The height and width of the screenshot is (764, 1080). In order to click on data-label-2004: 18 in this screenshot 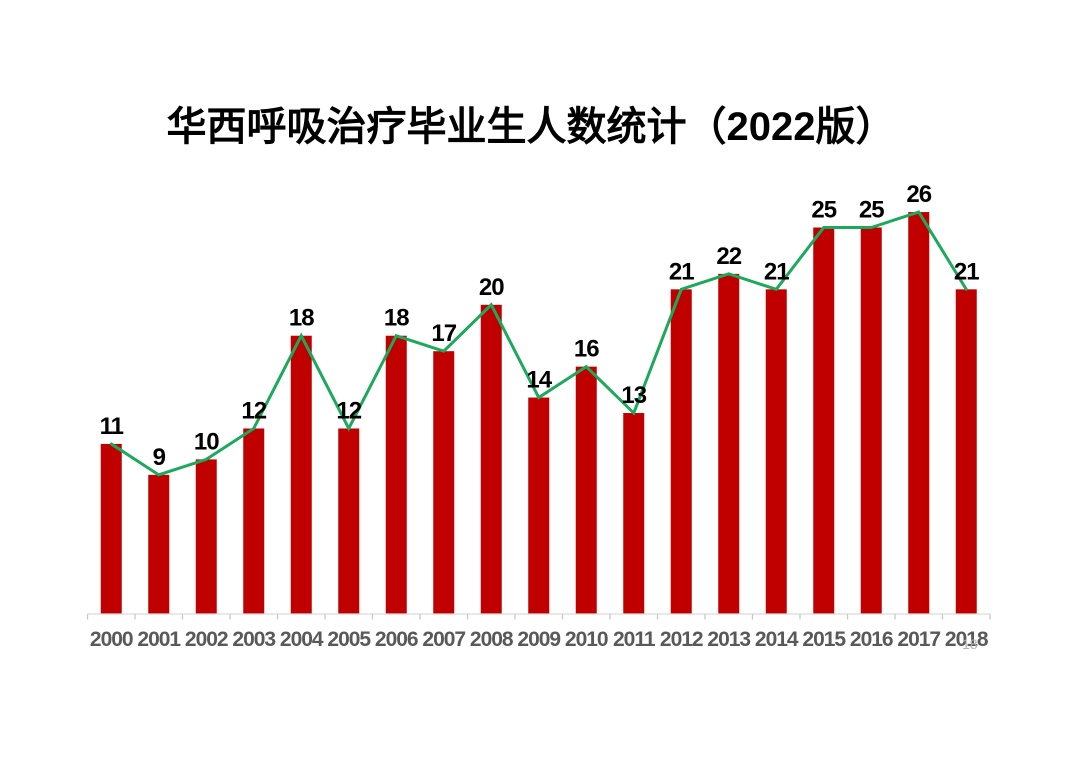, I will do `click(301, 318)`.